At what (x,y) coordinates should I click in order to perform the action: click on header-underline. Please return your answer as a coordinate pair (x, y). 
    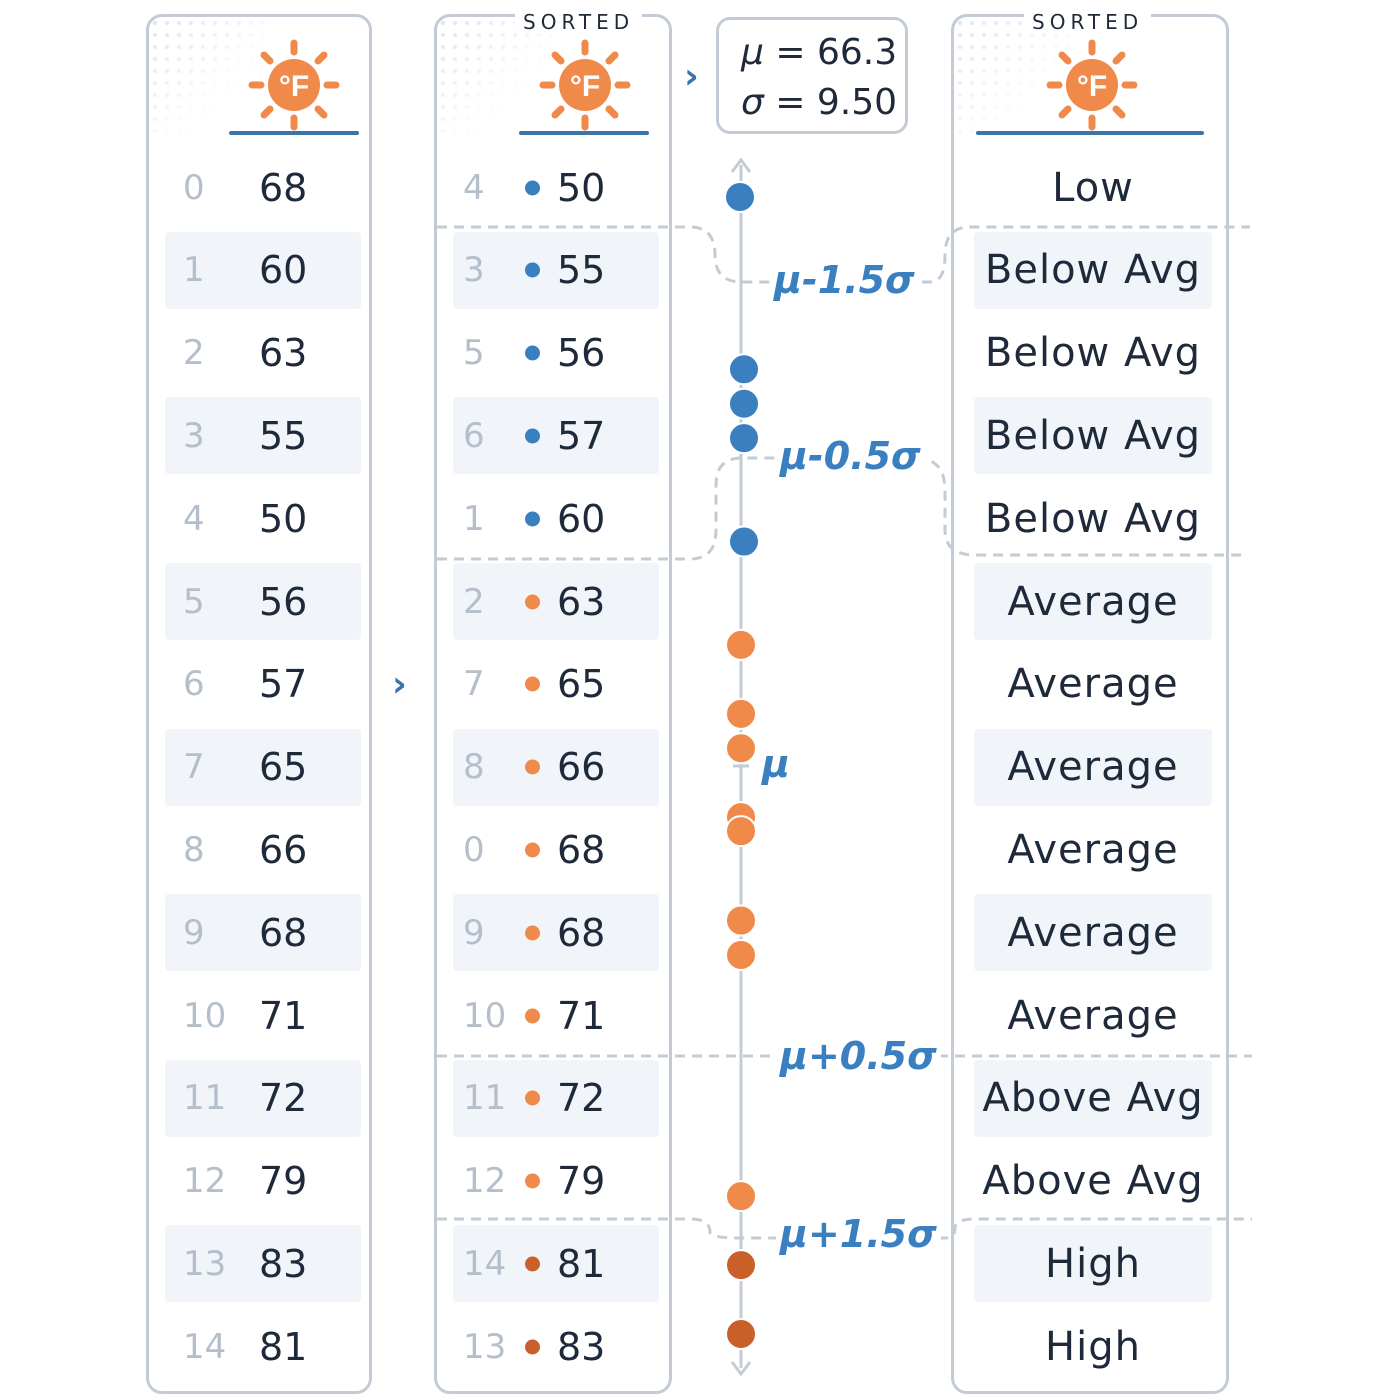
    Looking at the image, I should click on (584, 133).